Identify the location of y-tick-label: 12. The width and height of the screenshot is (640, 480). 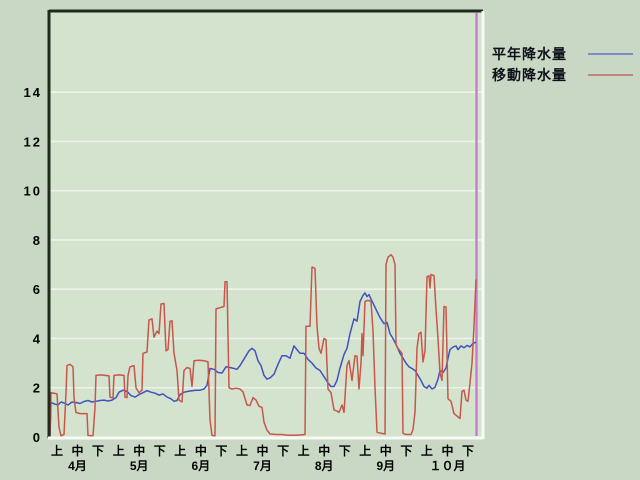
(33, 141).